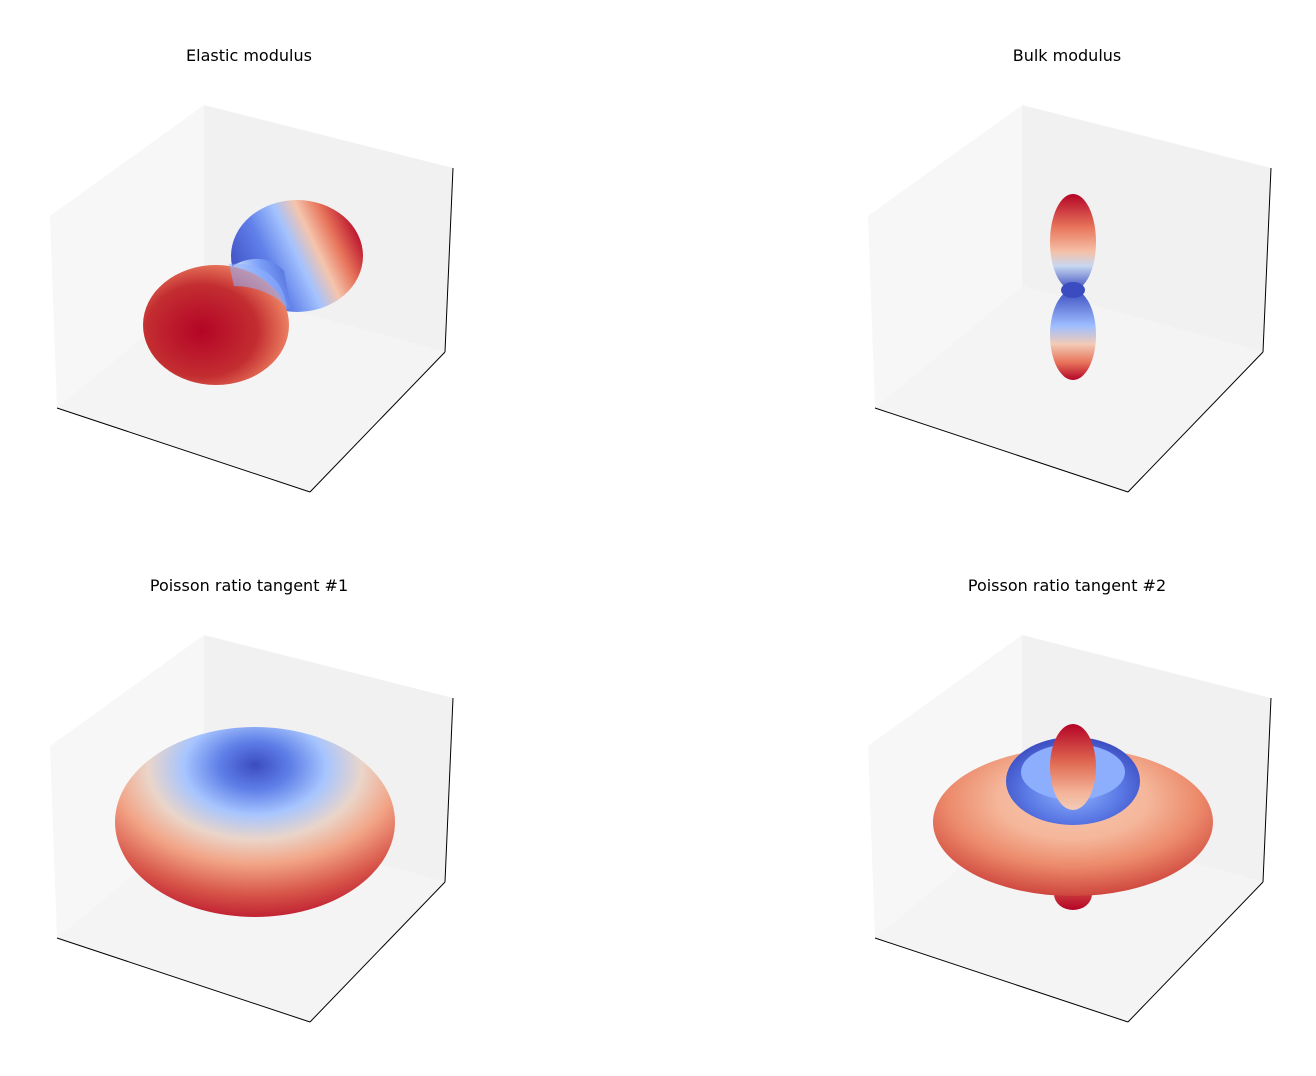 This screenshot has width=1316, height=1076. I want to click on spheroid, so click(255, 822).